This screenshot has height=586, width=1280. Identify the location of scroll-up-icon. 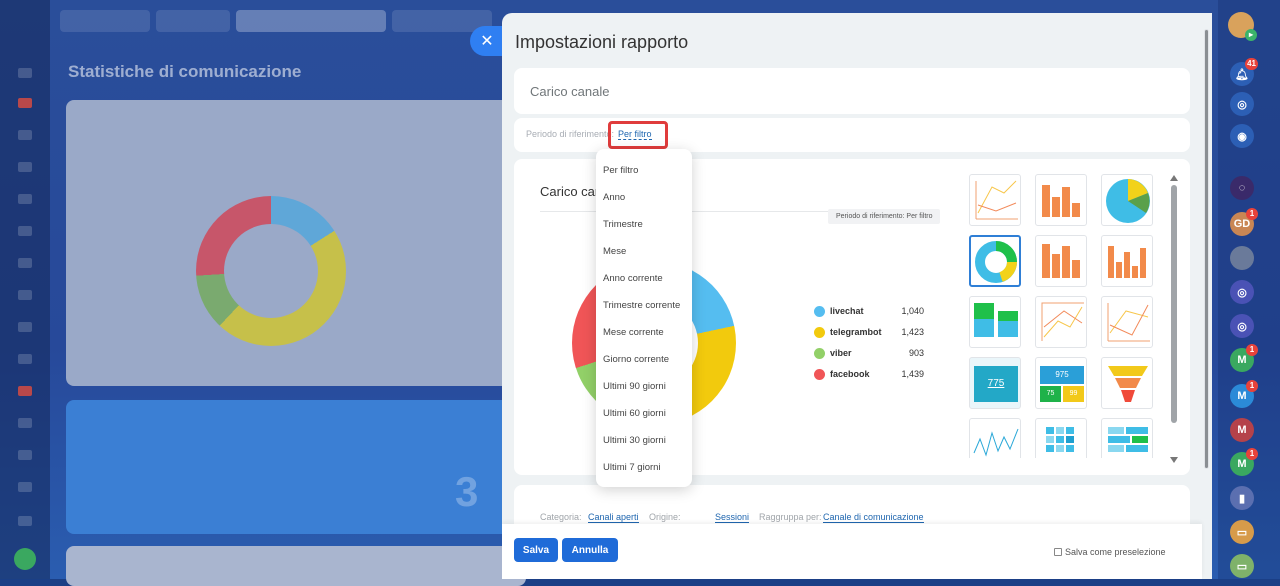
(1174, 178).